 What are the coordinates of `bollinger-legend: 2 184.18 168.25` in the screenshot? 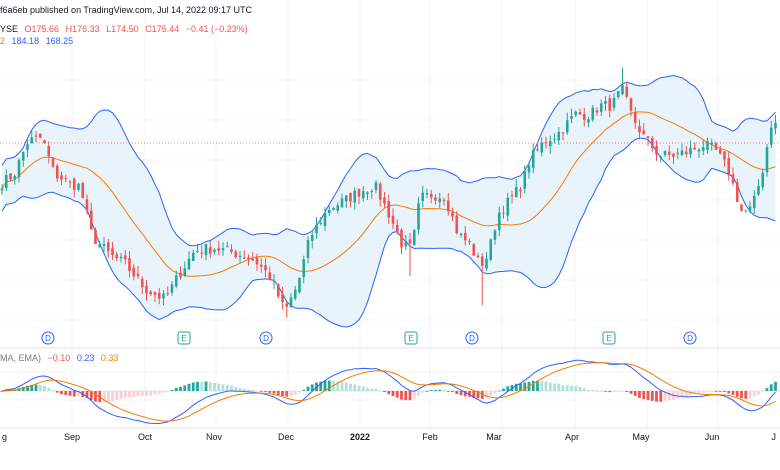 It's located at (38, 41).